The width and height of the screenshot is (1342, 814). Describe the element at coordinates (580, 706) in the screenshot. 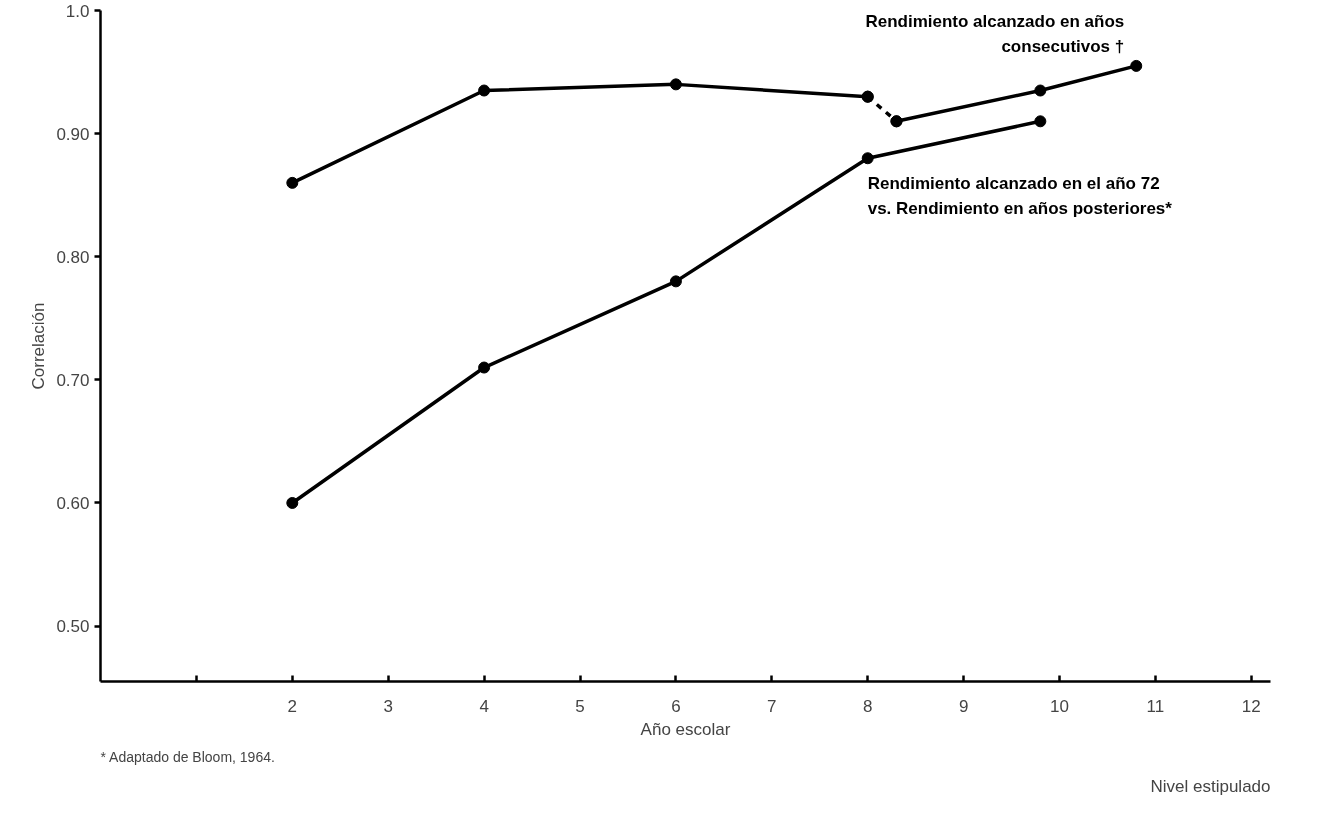

I see `x-tick-label: 5` at that location.